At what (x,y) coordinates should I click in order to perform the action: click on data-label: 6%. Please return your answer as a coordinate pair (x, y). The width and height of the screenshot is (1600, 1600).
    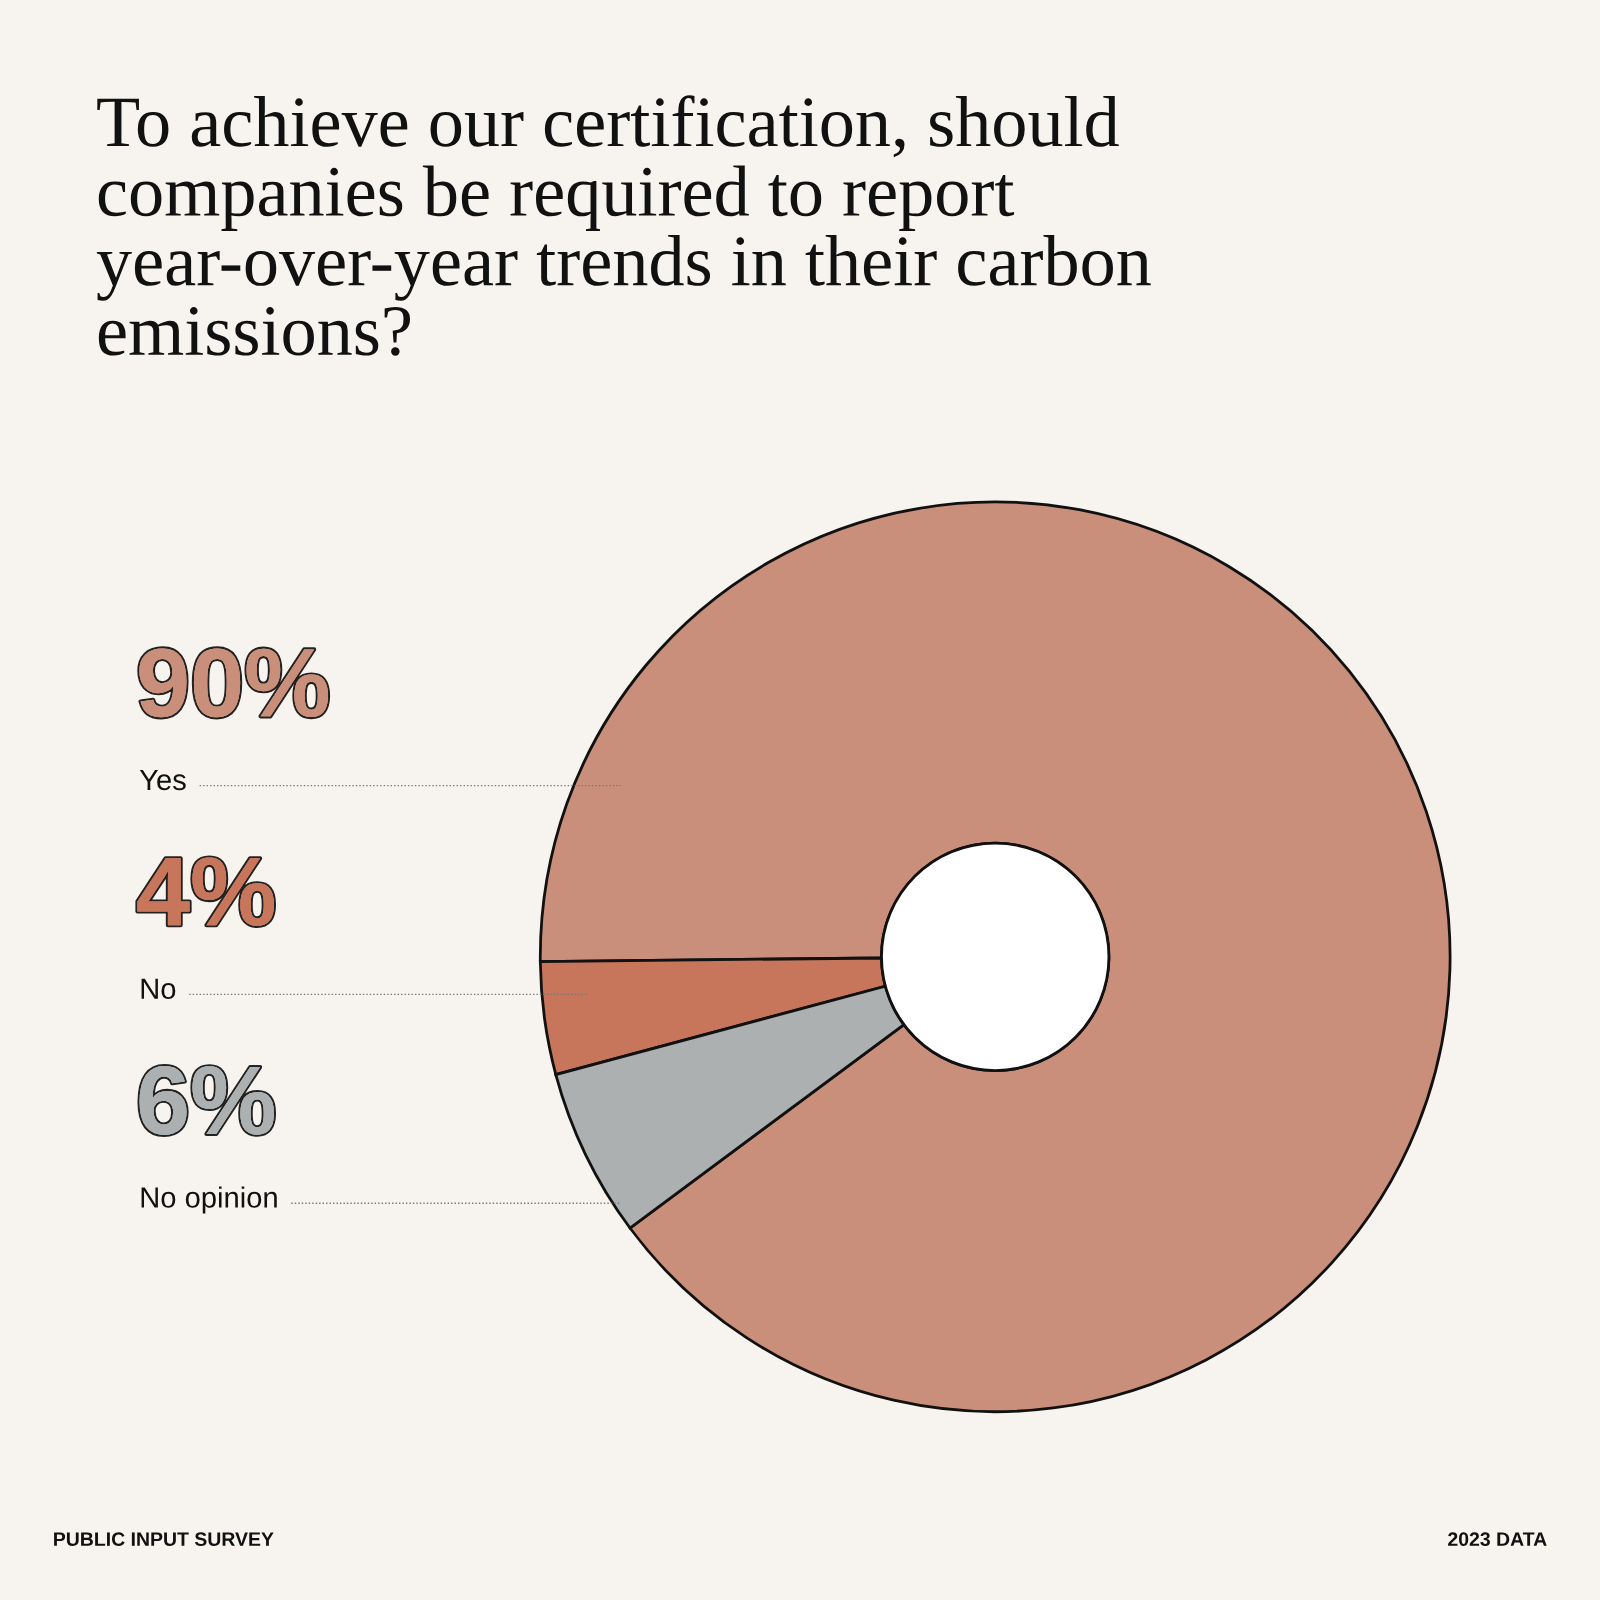
    Looking at the image, I should click on (206, 1100).